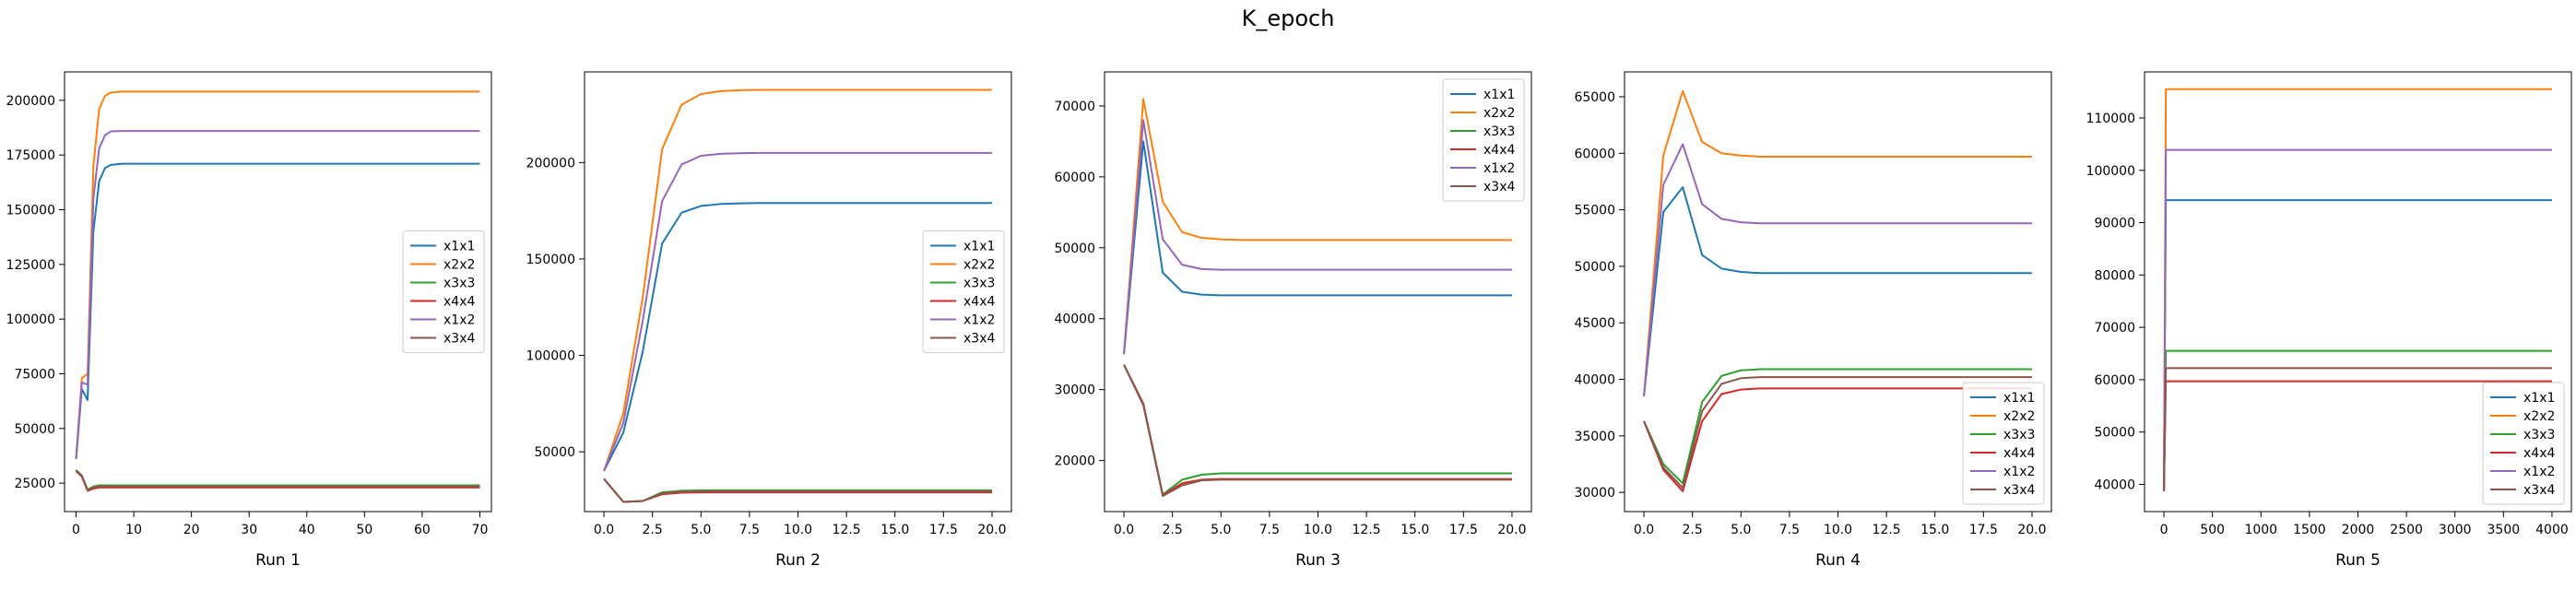 Image resolution: width=2576 pixels, height=613 pixels. What do you see at coordinates (30, 156) in the screenshot?
I see `y-tick-label: 175000` at bounding box center [30, 156].